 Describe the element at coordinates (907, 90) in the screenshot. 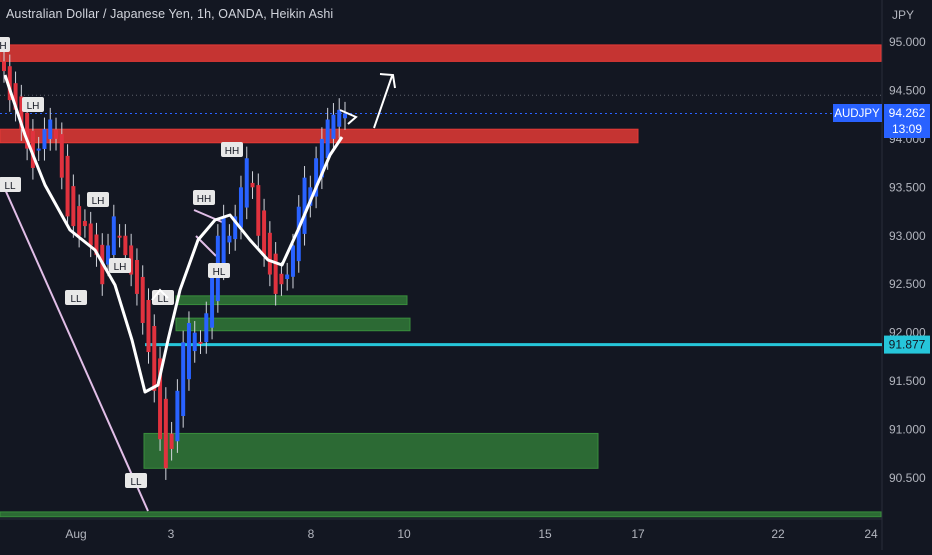

I see `y-tick-label: 94.500` at that location.